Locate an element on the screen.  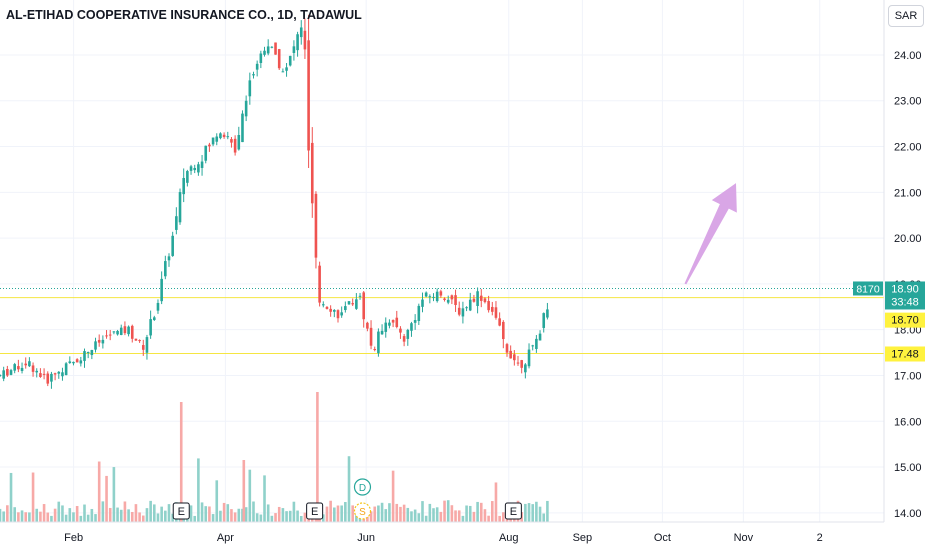
price-tick-label: 21.00 is located at coordinates (908, 193).